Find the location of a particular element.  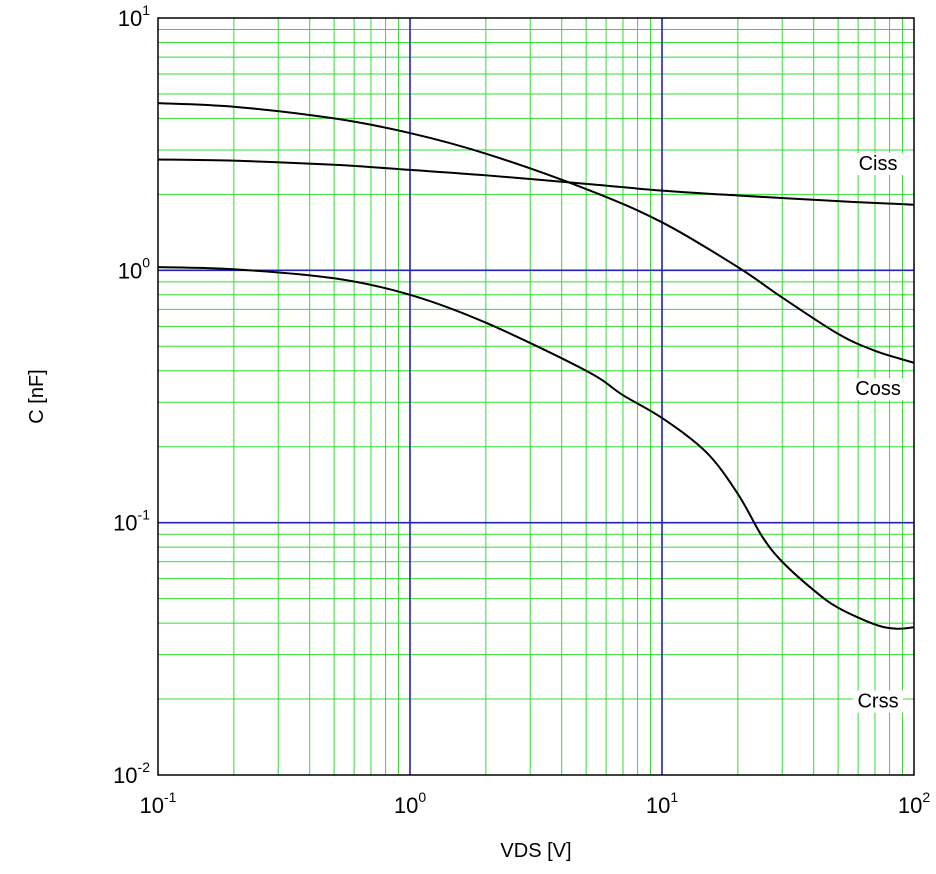

x-tick-label: 10⁻¹ is located at coordinates (158, 803).